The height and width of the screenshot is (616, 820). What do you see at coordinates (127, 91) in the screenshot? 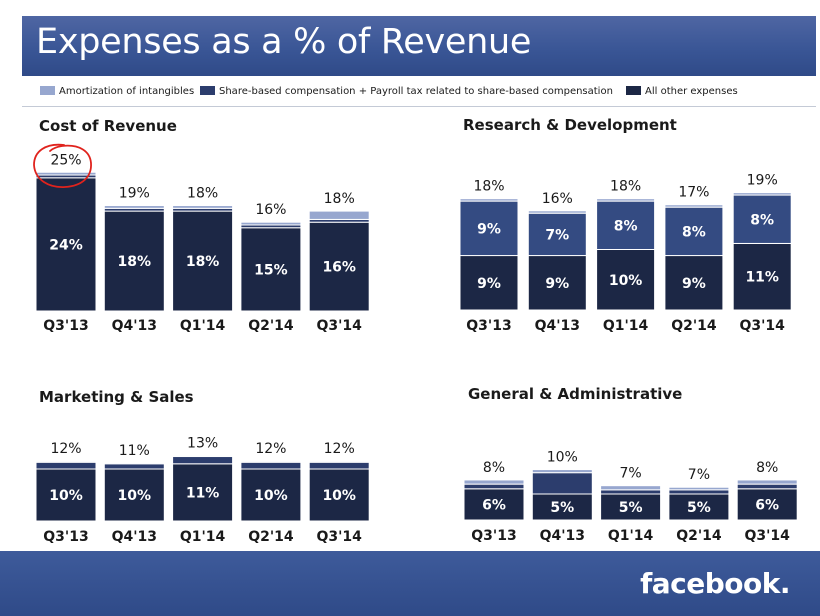
I see `legend-label-amortization: Amortization of intangibles` at bounding box center [127, 91].